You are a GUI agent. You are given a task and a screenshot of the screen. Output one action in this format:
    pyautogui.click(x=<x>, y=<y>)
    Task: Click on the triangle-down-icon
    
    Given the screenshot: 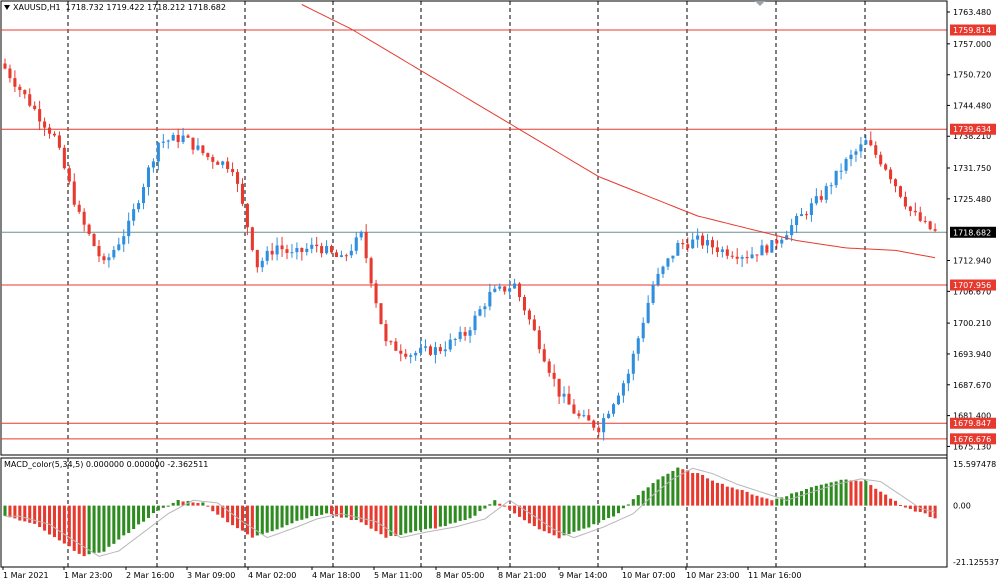 What is the action you would take?
    pyautogui.click(x=7, y=7)
    